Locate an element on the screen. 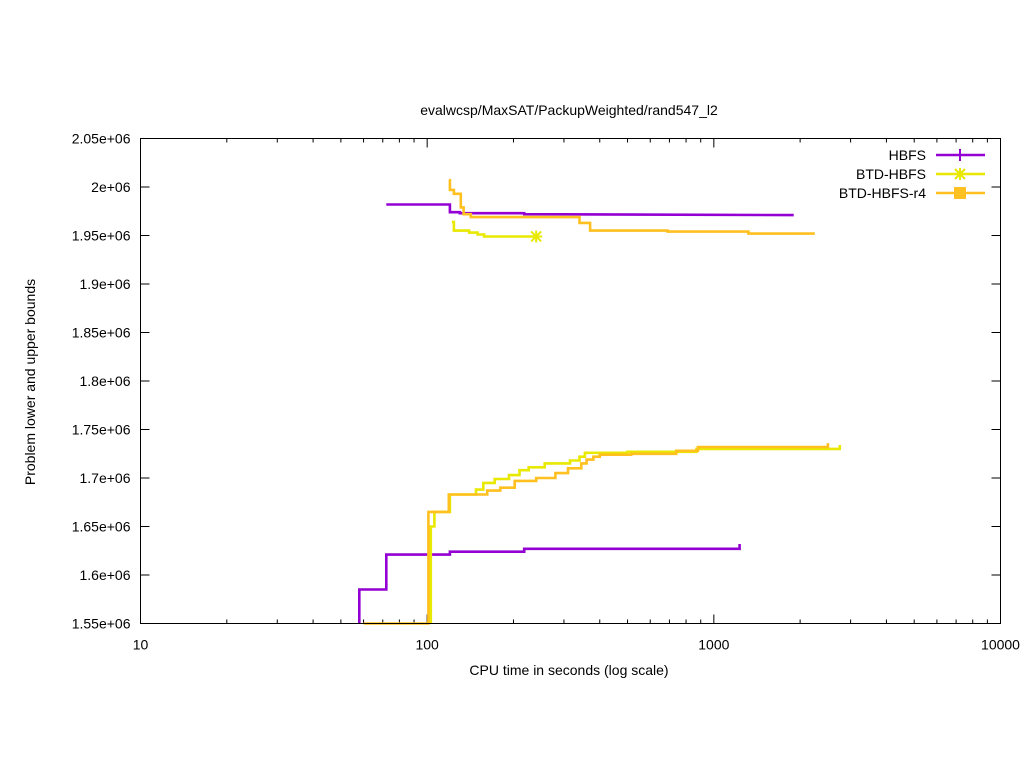 The width and height of the screenshot is (1024, 768). btd-hbfs-r4-lower-bound-line is located at coordinates (596, 534).